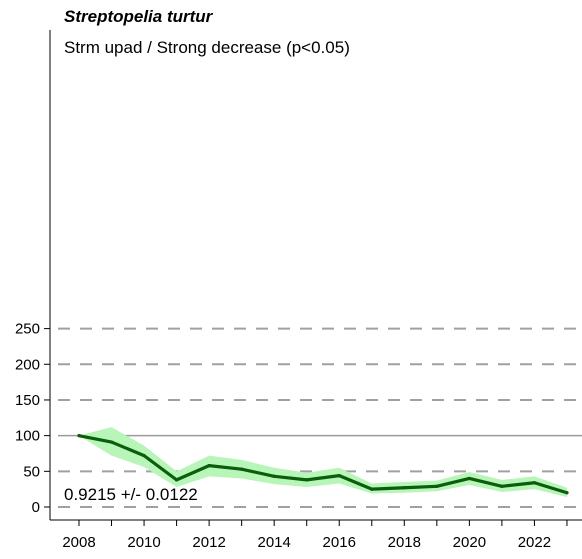 The image size is (582, 559). What do you see at coordinates (550, 488) in the screenshot?
I see `series-segment-2022` at bounding box center [550, 488].